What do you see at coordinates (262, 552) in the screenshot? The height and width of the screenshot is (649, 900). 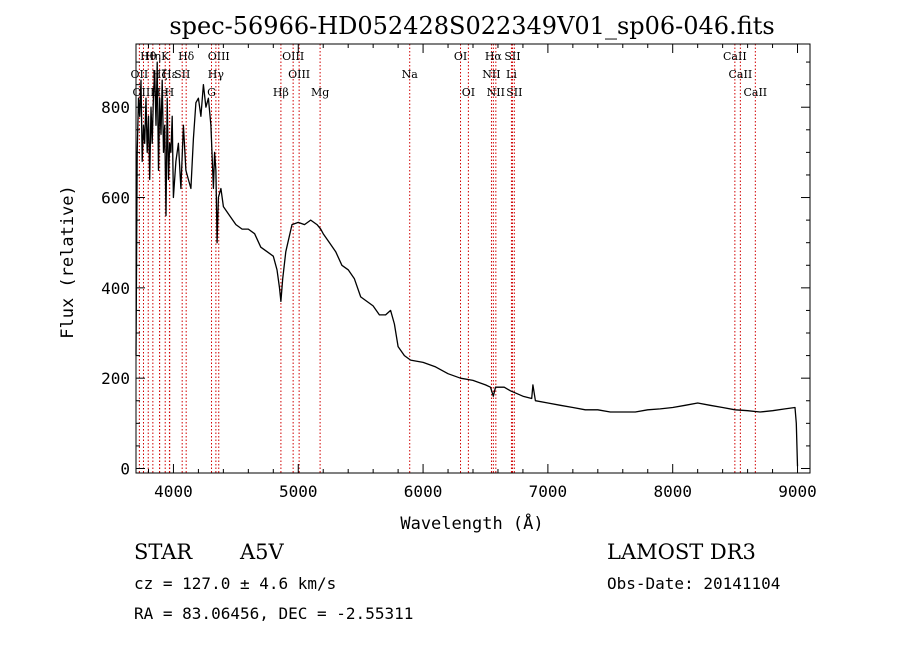 I see `object-subclass: A5V` at bounding box center [262, 552].